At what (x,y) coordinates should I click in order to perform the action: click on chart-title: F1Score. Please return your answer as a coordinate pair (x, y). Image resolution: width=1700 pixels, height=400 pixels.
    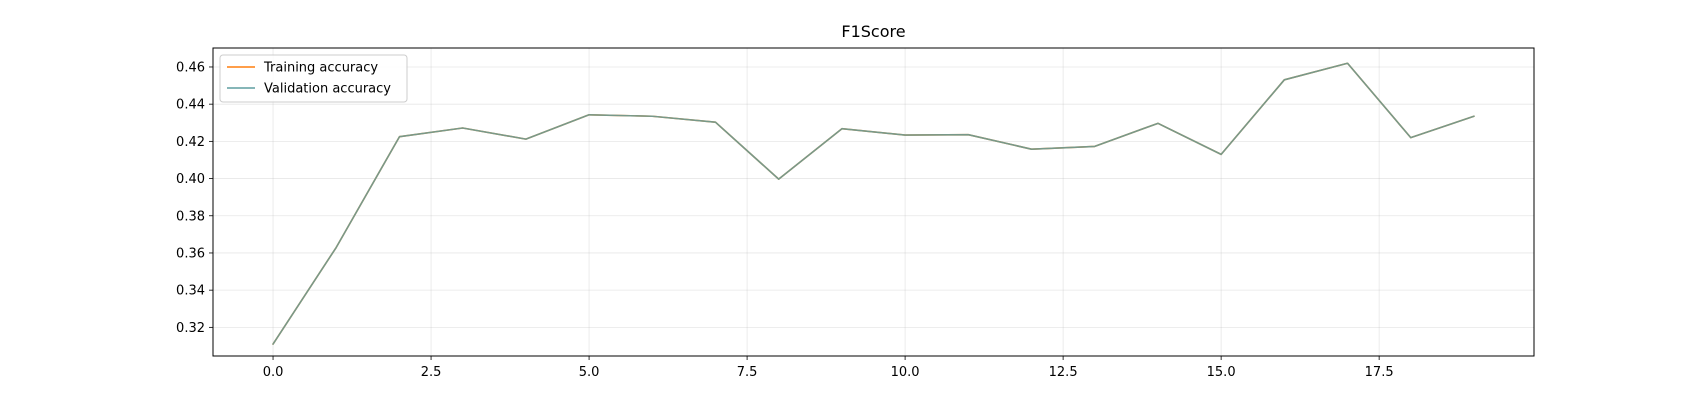
    Looking at the image, I should click on (873, 31).